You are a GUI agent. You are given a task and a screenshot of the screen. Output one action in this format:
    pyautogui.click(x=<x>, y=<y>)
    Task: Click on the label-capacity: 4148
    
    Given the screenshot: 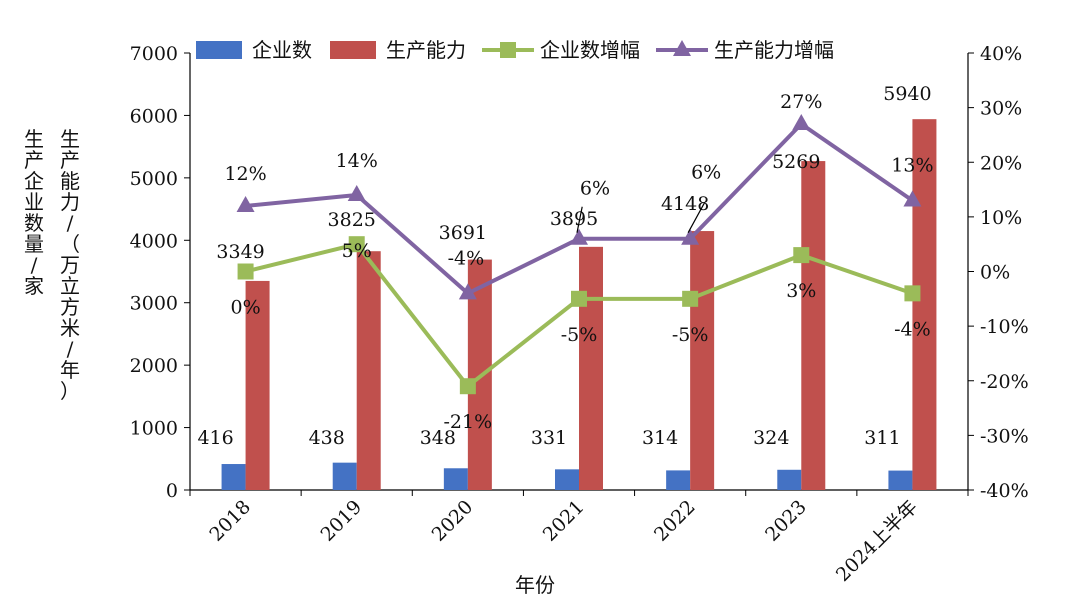 What is the action you would take?
    pyautogui.click(x=685, y=204)
    